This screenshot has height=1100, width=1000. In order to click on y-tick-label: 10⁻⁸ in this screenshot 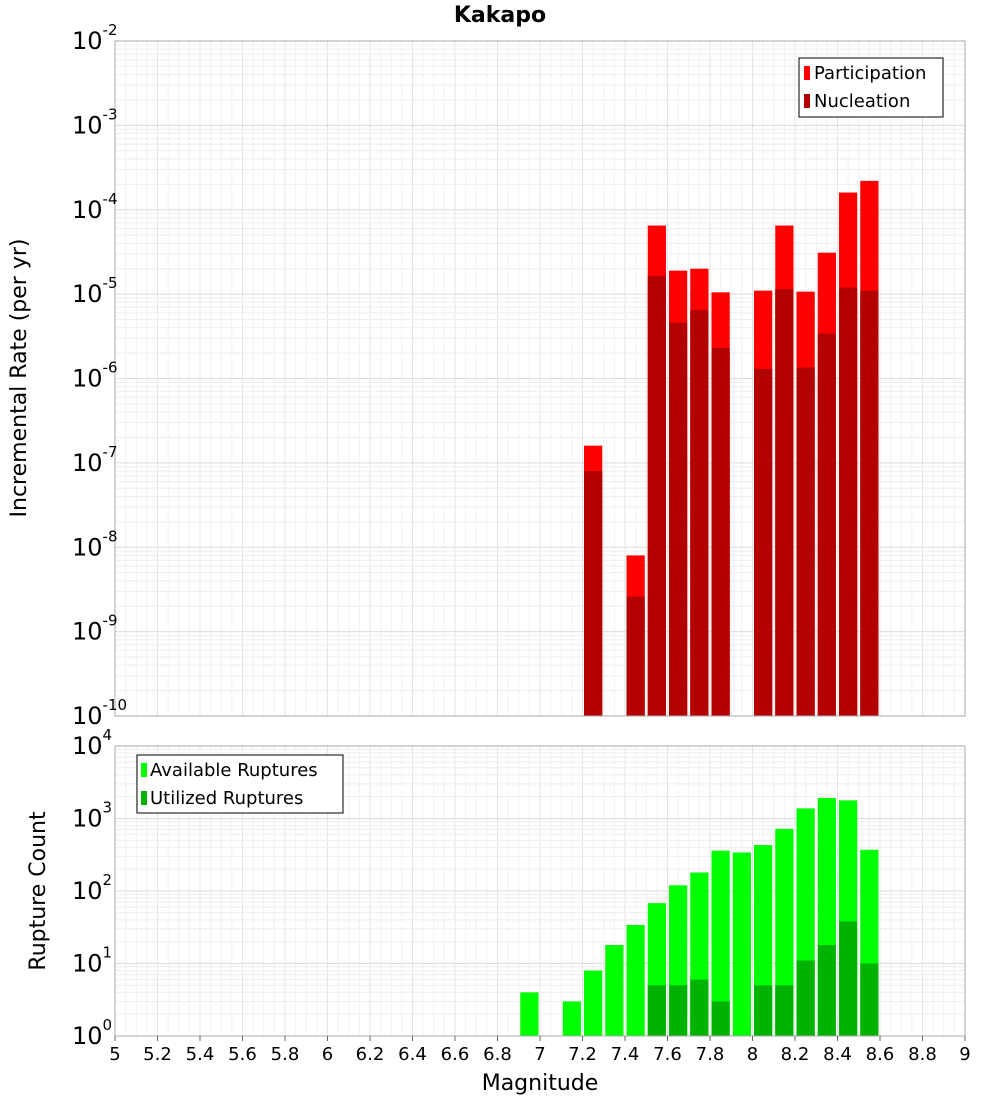, I will do `click(95, 544)`.